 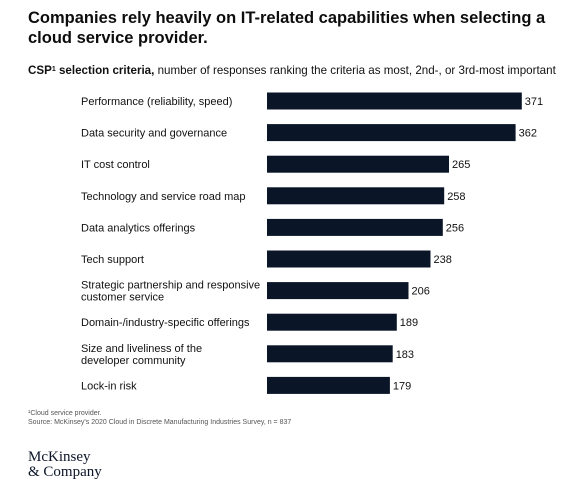 What do you see at coordinates (133, 361) in the screenshot?
I see `category-label-8-line-1: developer community` at bounding box center [133, 361].